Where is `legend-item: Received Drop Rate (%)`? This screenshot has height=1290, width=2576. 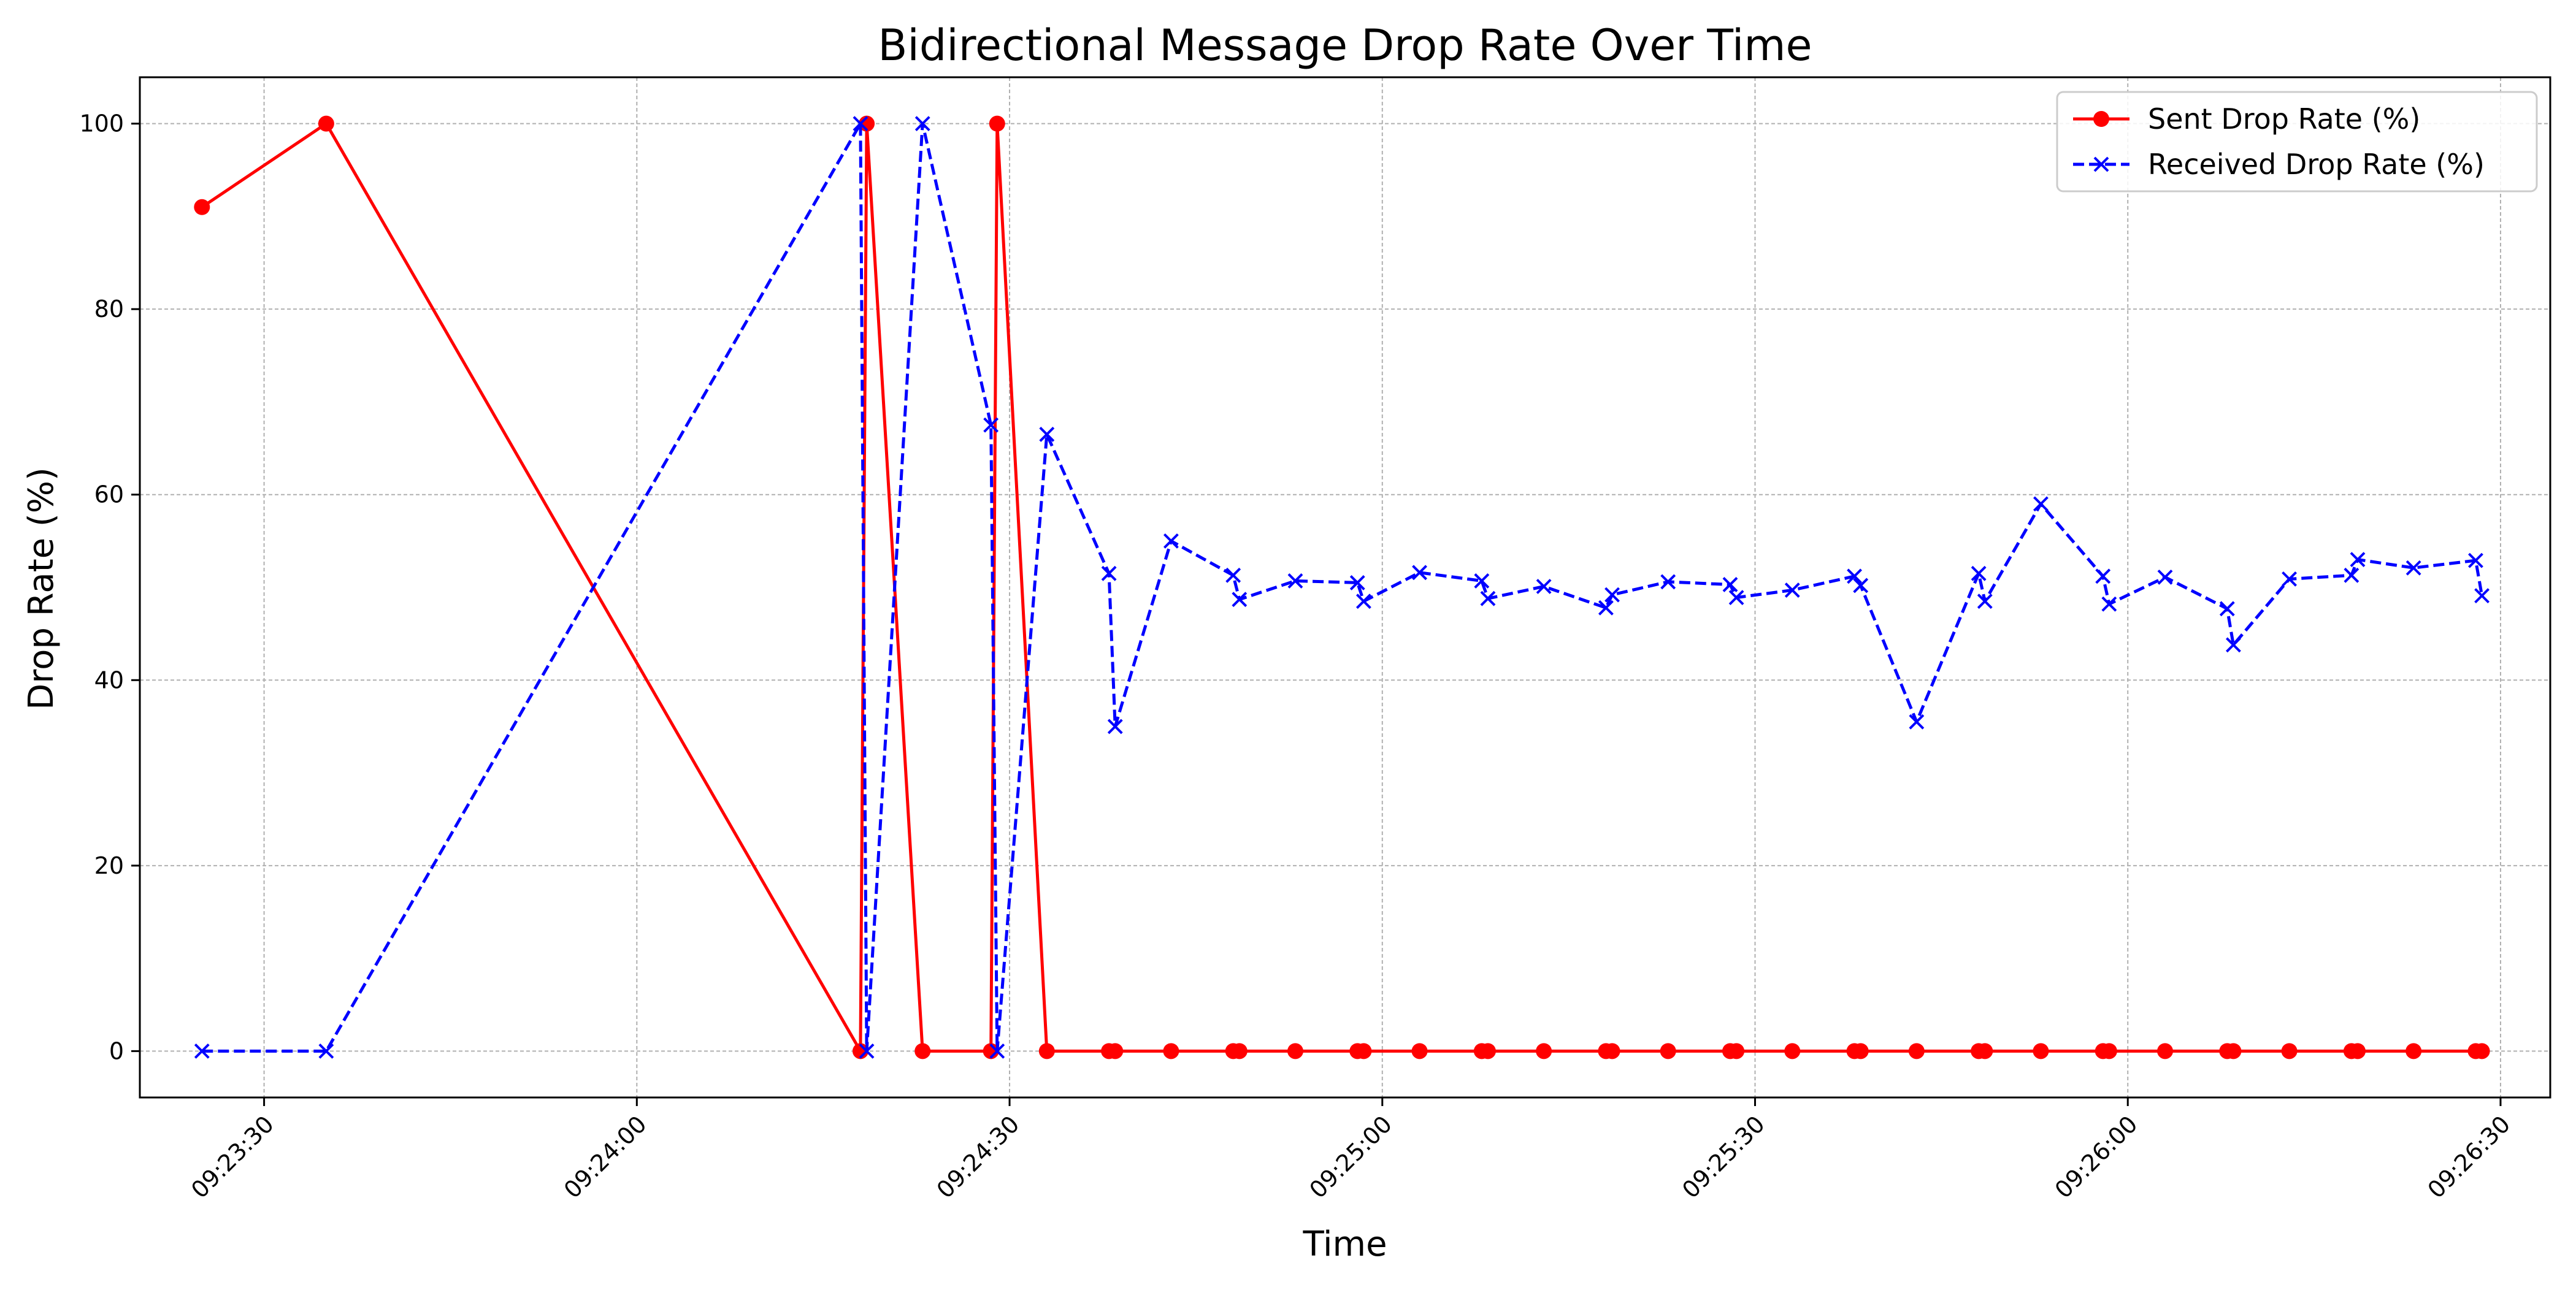
legend-item: Received Drop Rate (%) is located at coordinates (2279, 164).